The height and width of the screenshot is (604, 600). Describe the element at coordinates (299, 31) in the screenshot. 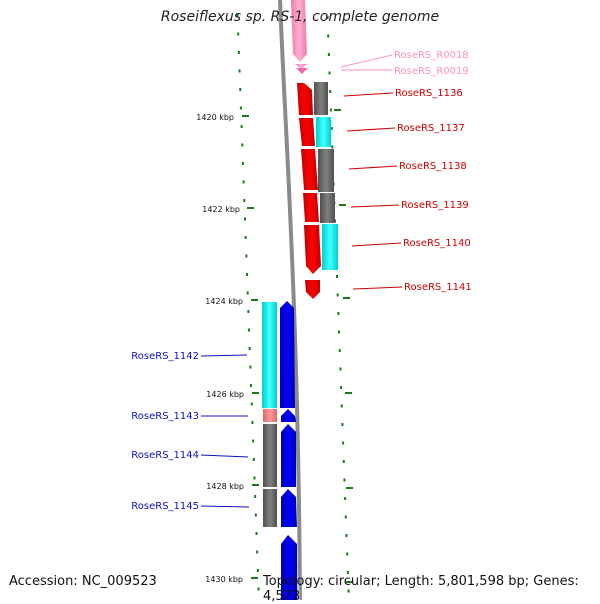

I see `gene-RoseRS_R0018` at that location.